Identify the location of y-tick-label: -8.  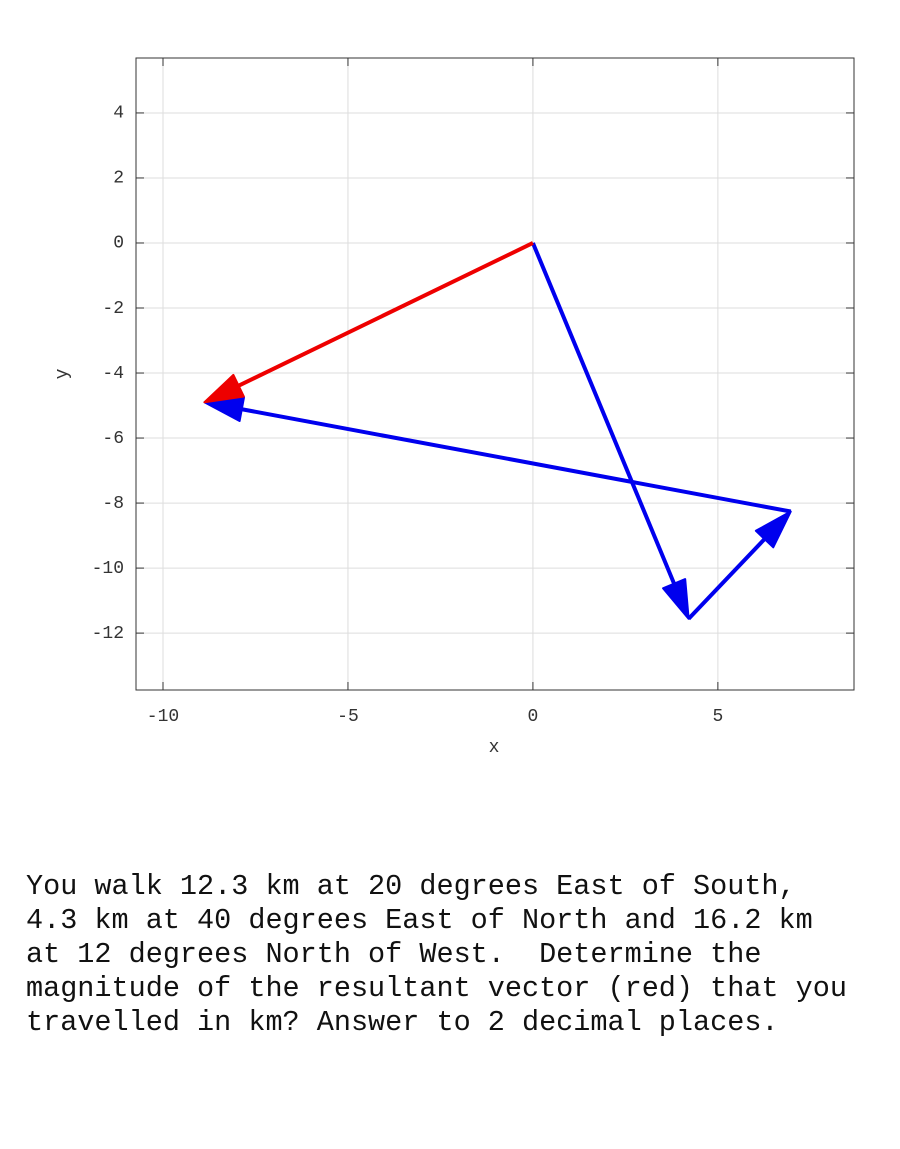
(113, 504).